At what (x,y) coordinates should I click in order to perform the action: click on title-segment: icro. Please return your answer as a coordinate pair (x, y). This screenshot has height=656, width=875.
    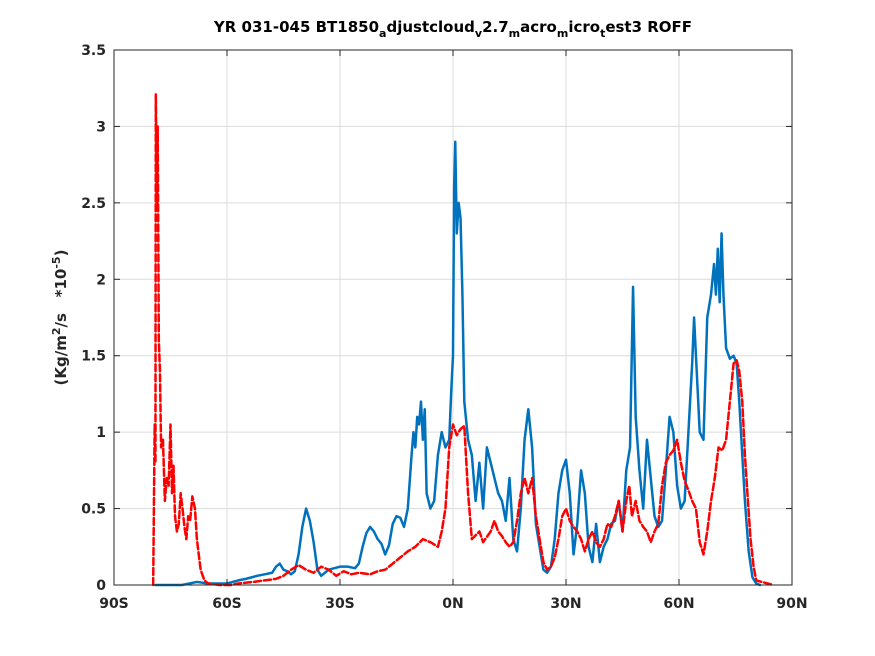
    Looking at the image, I should click on (584, 27).